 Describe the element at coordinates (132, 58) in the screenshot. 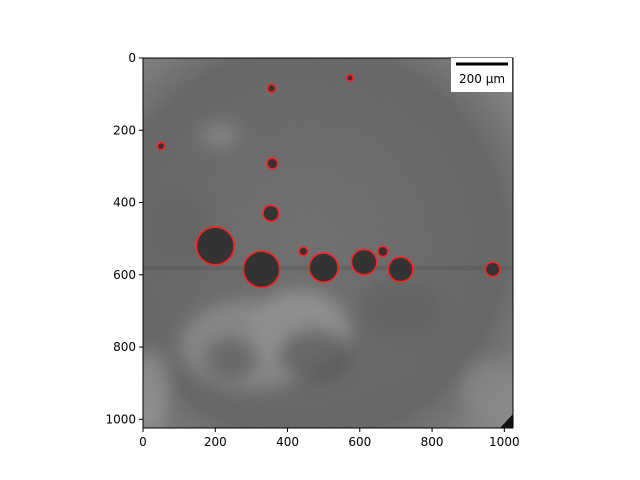

I see `y-tick-label: 0` at that location.